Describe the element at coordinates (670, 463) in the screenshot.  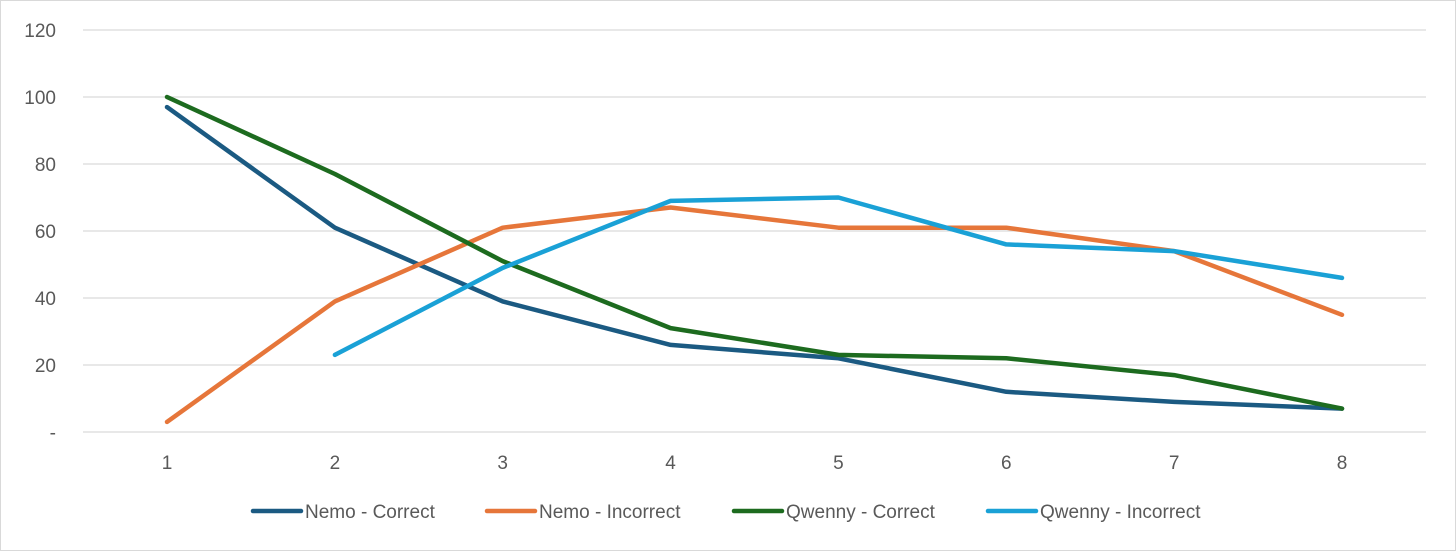
I see `x-tick-label: 4` at that location.